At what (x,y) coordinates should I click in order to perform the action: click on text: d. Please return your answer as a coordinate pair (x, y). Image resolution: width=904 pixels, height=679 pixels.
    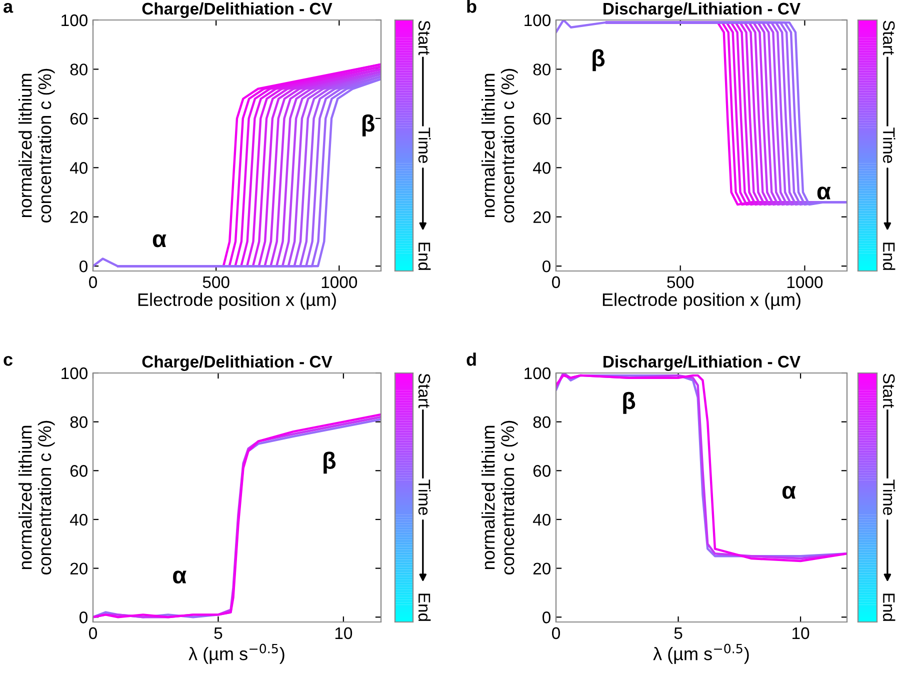
    Looking at the image, I should click on (471, 359).